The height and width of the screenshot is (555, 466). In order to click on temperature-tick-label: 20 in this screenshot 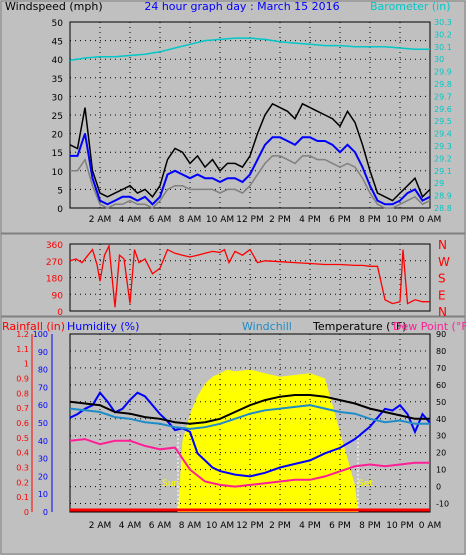, I will do `click(441, 453)`.